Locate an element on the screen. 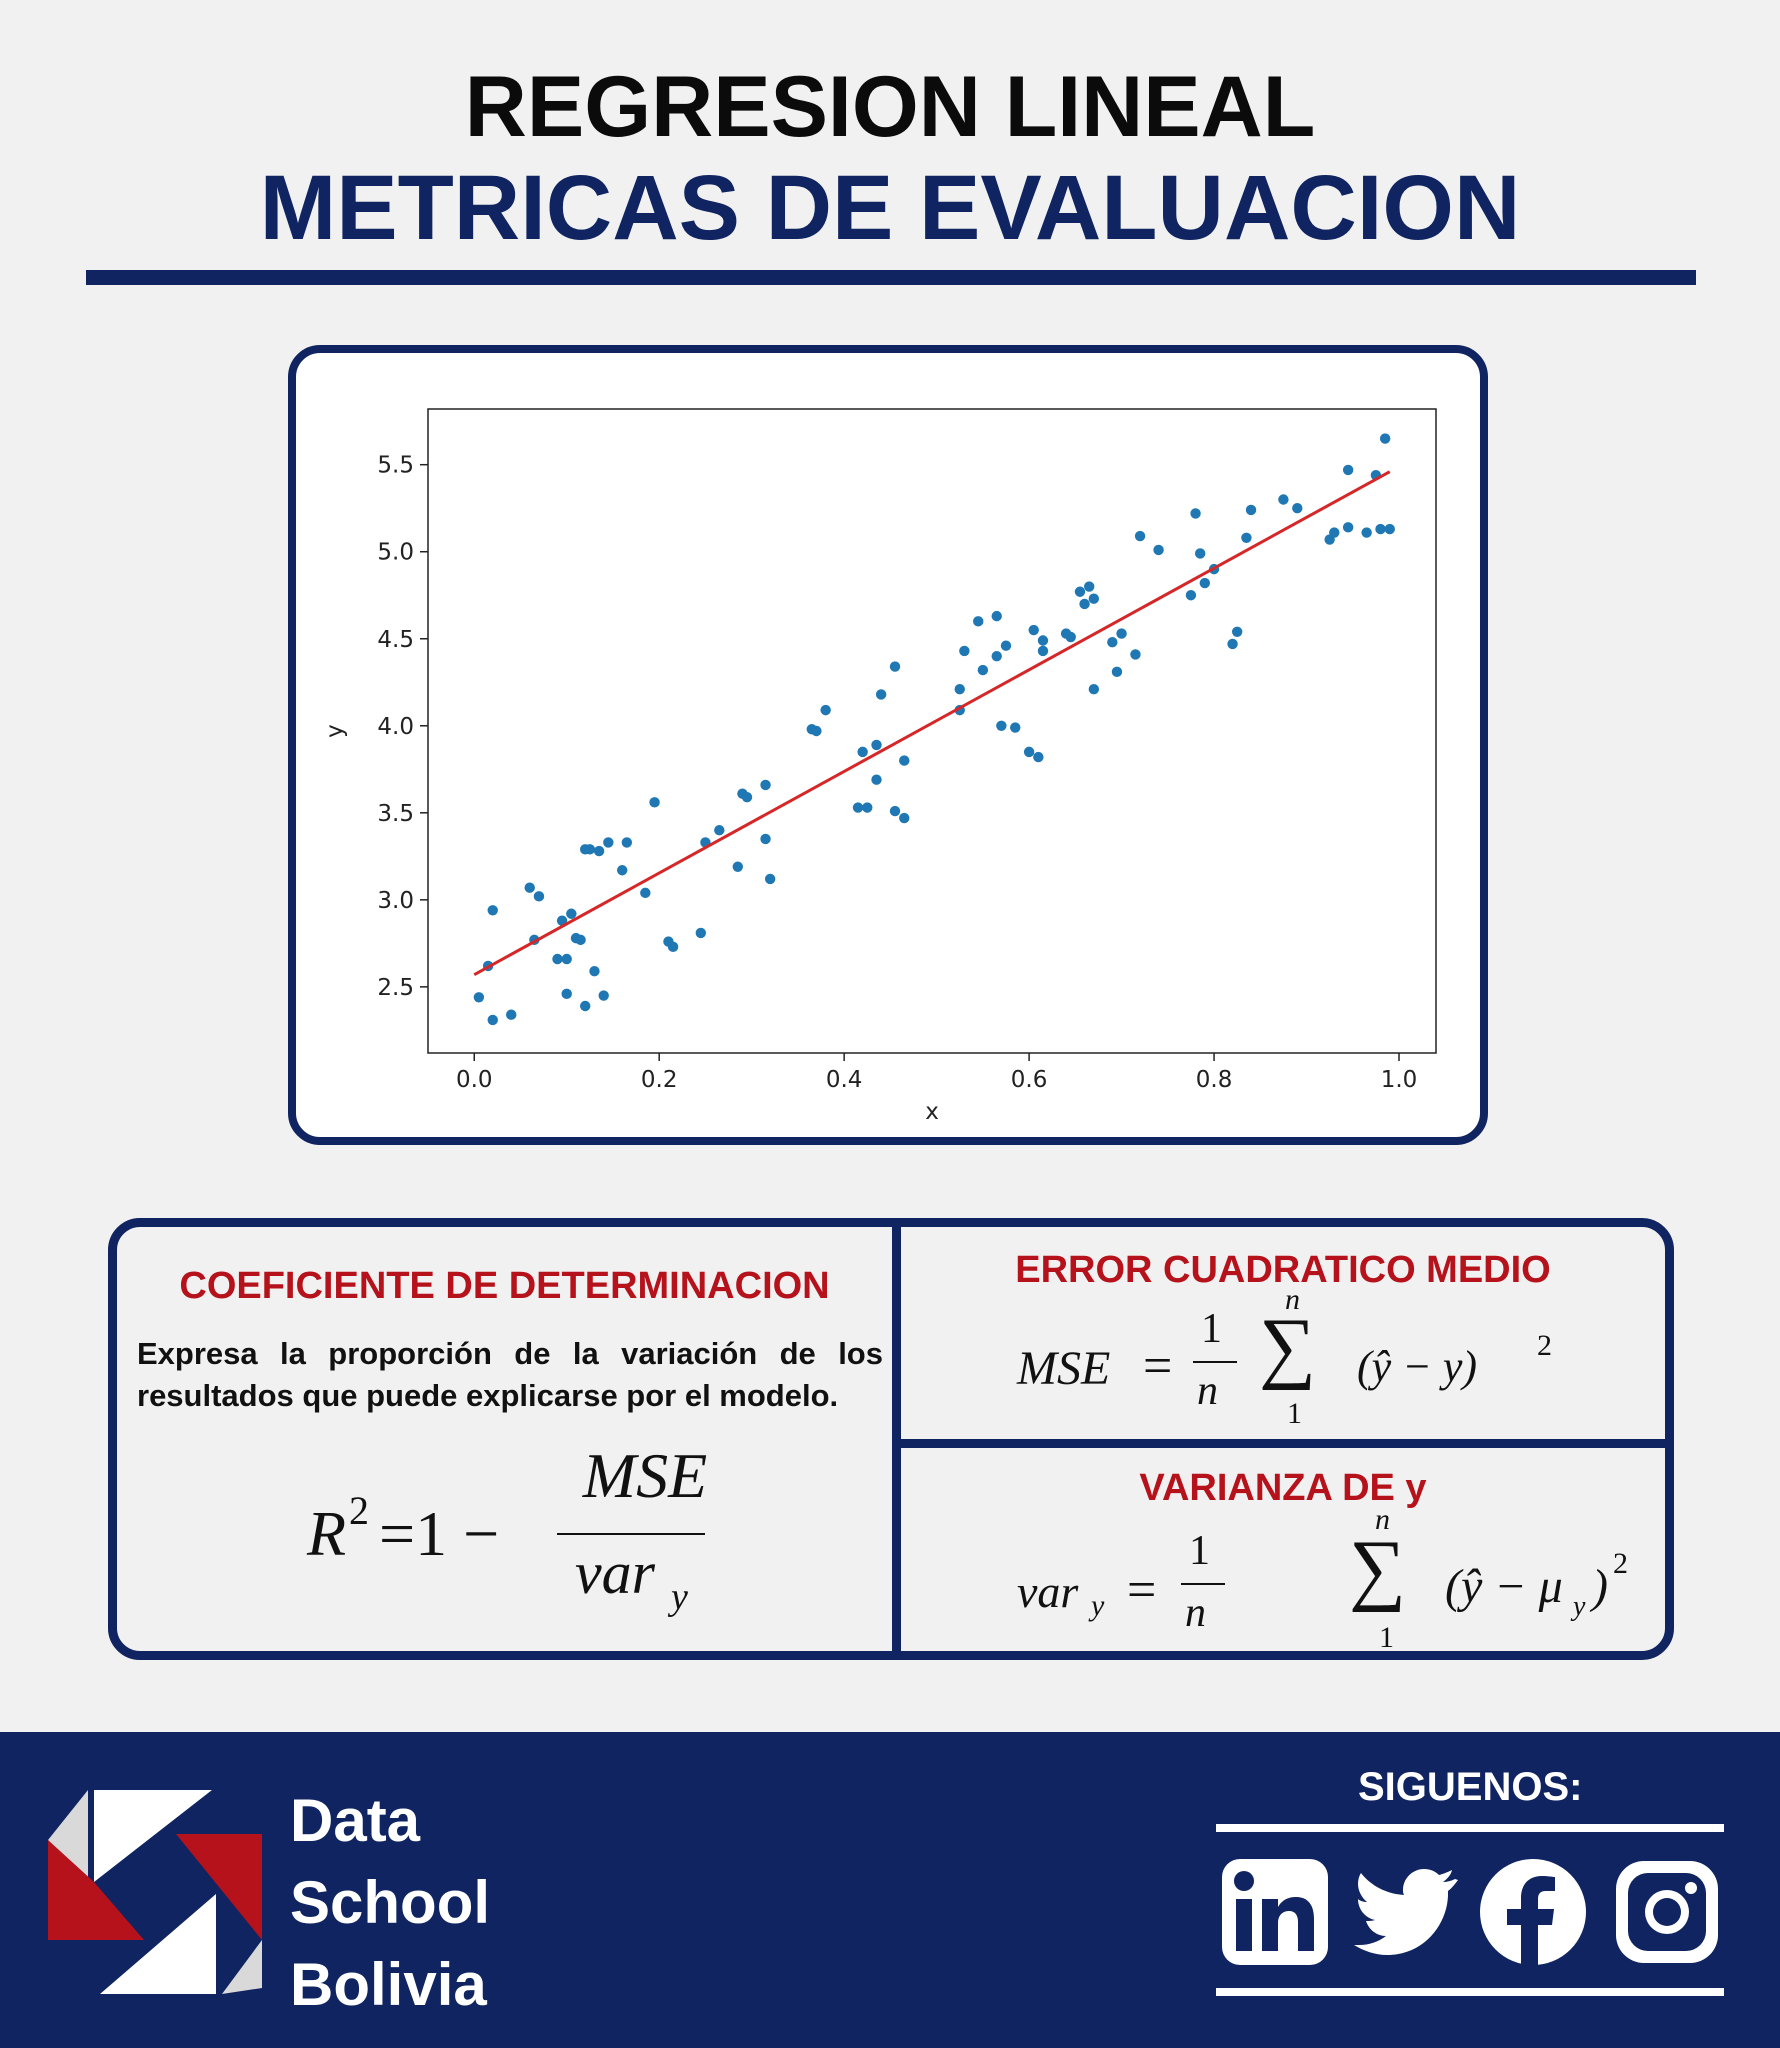 The image size is (1780, 2048). facebook-icon is located at coordinates (1533, 1912).